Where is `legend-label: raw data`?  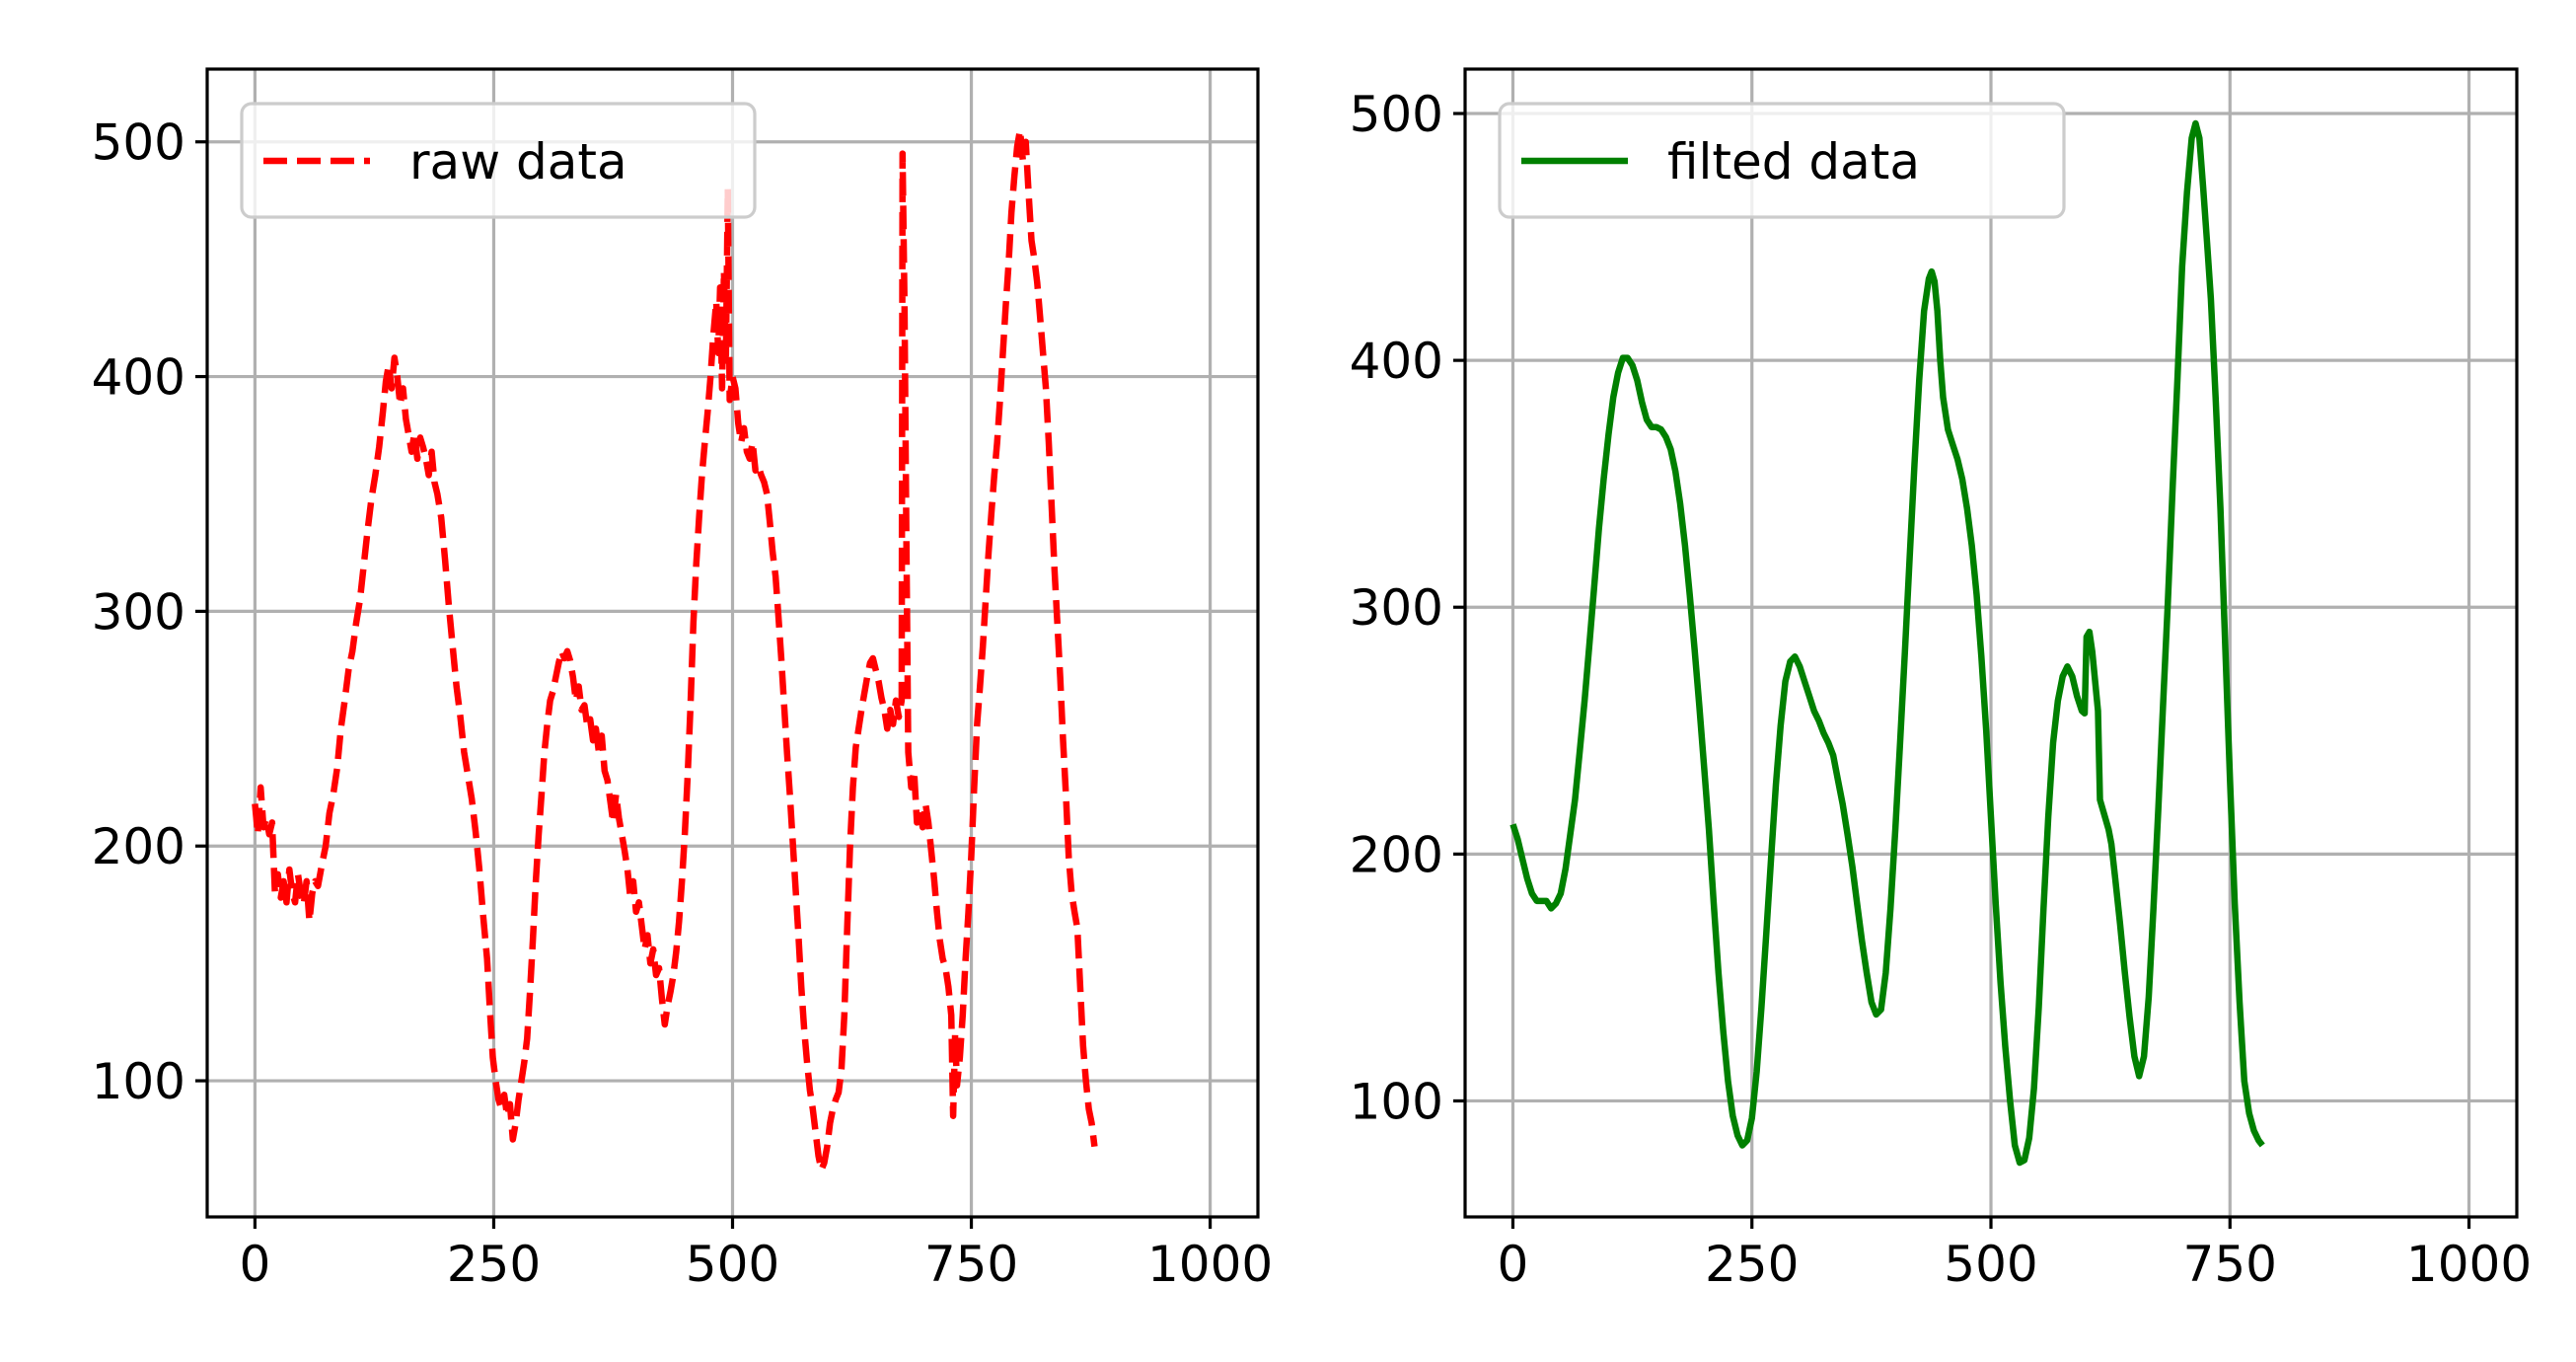 legend-label: raw data is located at coordinates (518, 162).